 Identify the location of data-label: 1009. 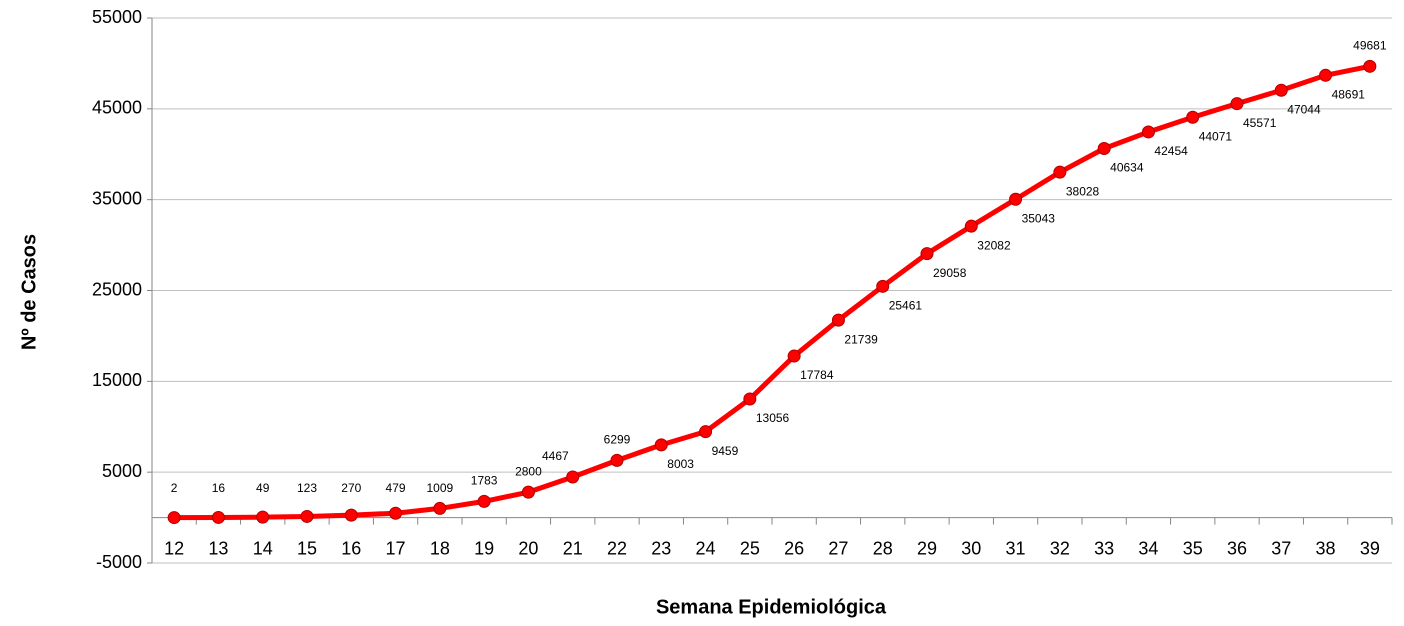
(440, 488).